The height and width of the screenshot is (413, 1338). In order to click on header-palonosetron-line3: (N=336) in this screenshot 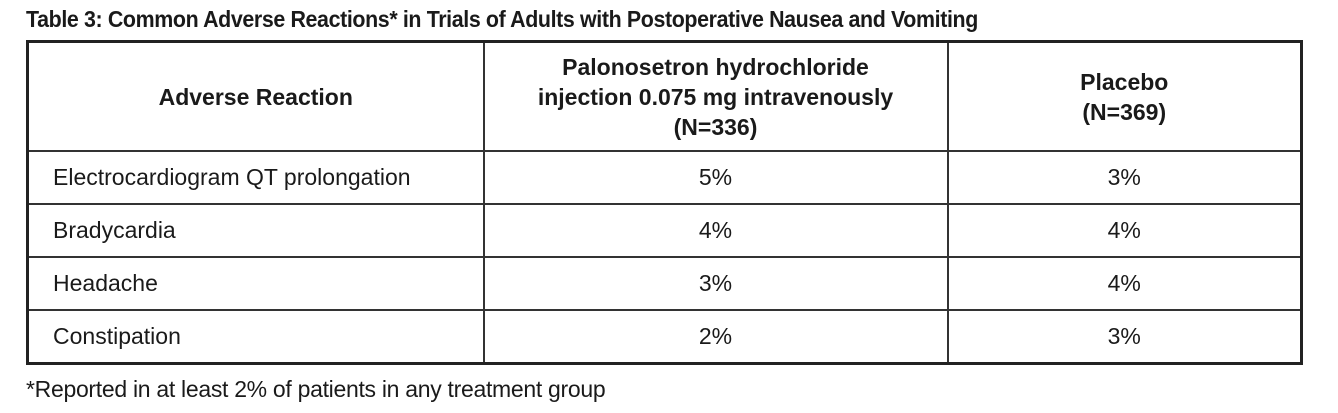, I will do `click(715, 126)`.